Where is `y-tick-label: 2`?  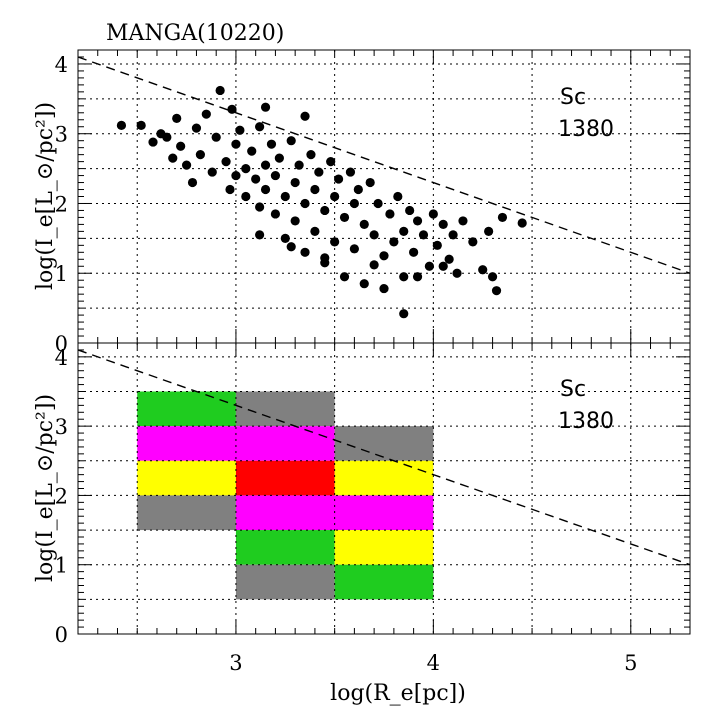 y-tick-label: 2 is located at coordinates (61, 204).